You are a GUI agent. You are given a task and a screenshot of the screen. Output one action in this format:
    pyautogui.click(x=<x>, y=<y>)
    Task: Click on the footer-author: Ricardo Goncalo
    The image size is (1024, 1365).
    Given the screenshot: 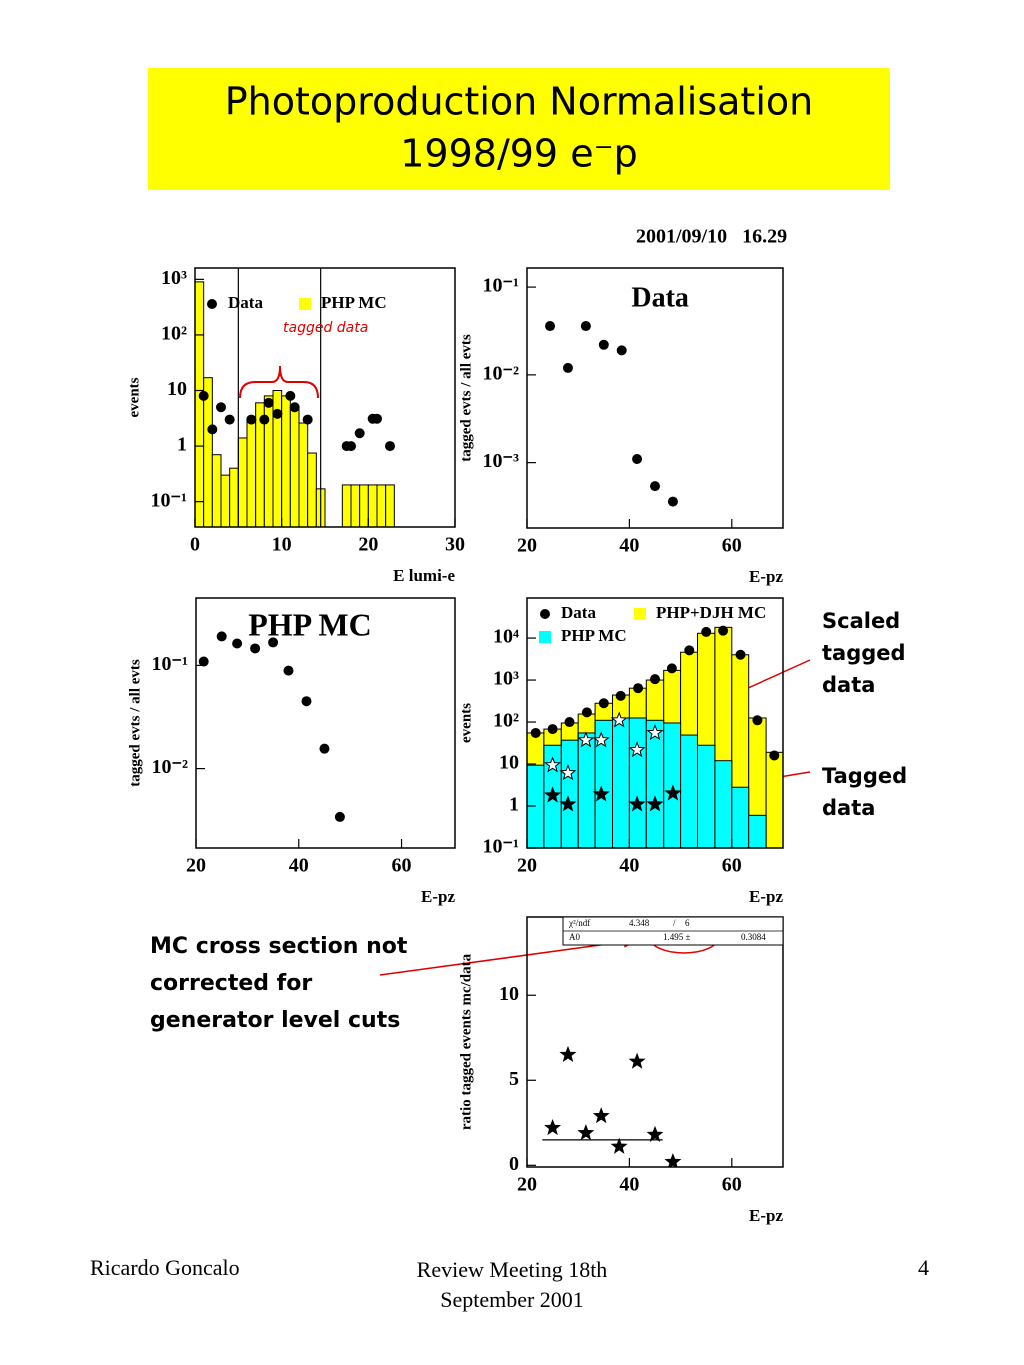 What is the action you would take?
    pyautogui.click(x=165, y=1267)
    